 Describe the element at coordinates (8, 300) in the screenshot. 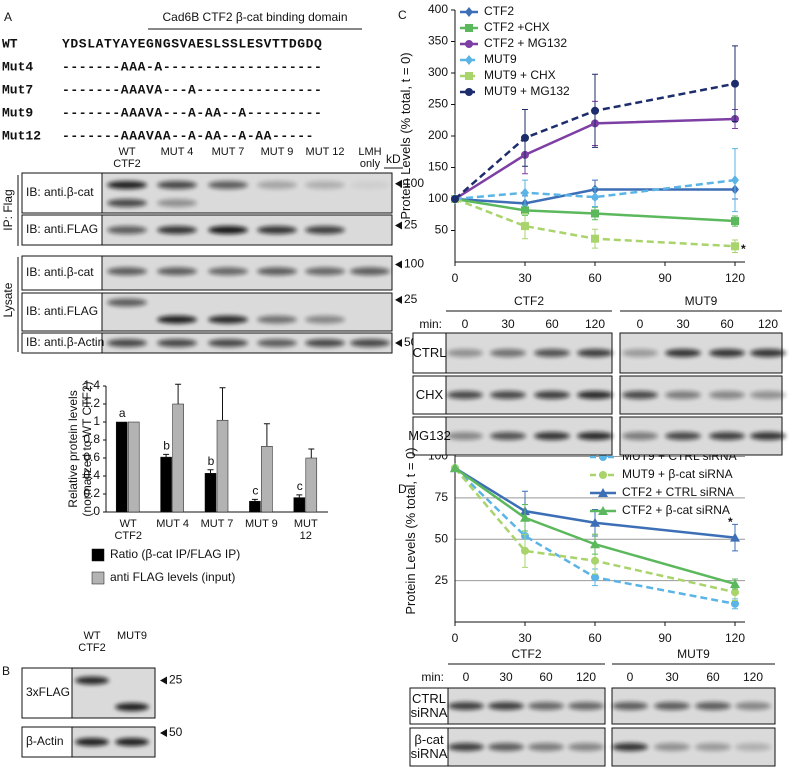

I see `side-label: Lysate` at that location.